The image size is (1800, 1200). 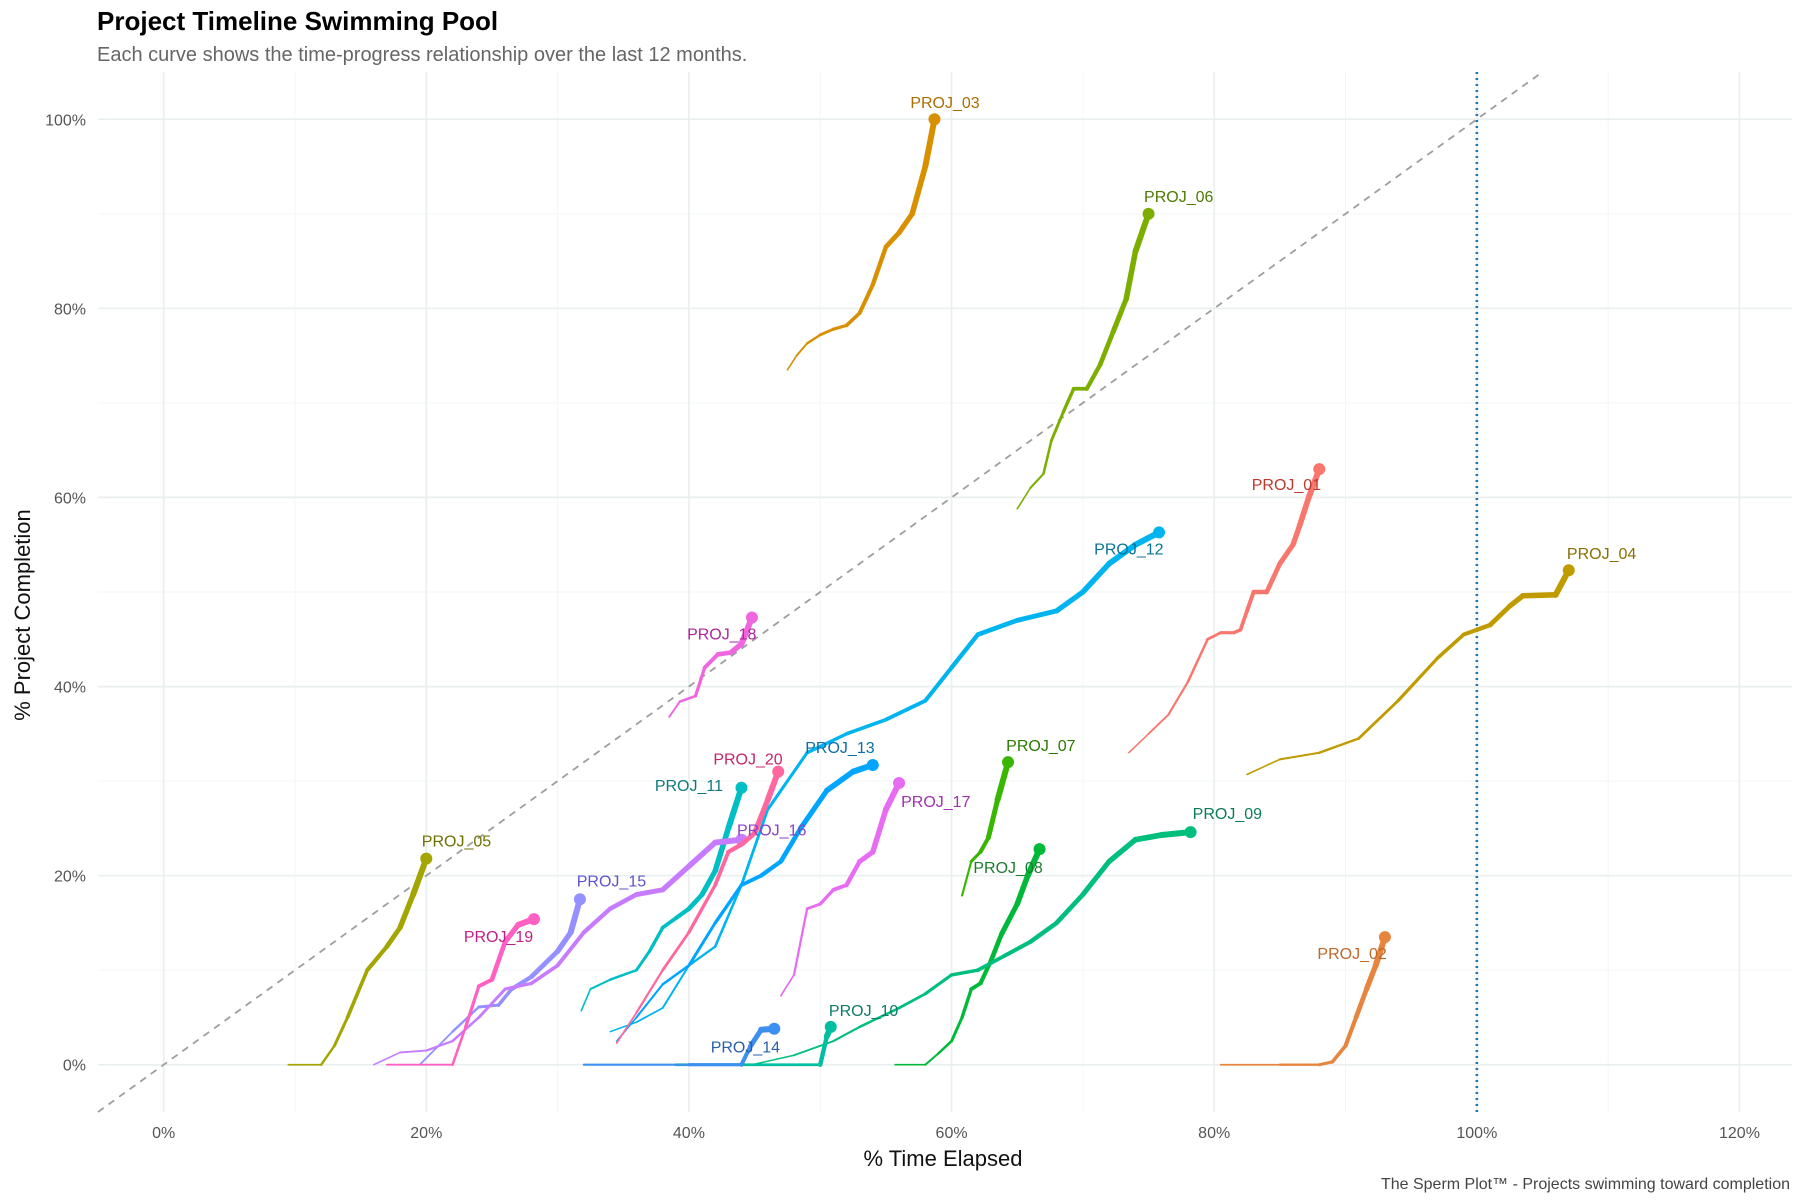 I want to click on label-proj-13: PROJ_13, so click(x=839, y=748).